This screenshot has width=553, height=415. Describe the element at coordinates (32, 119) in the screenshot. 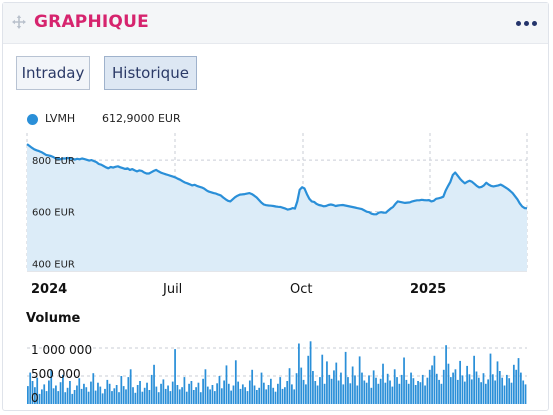

I see `series-color-dot` at that location.